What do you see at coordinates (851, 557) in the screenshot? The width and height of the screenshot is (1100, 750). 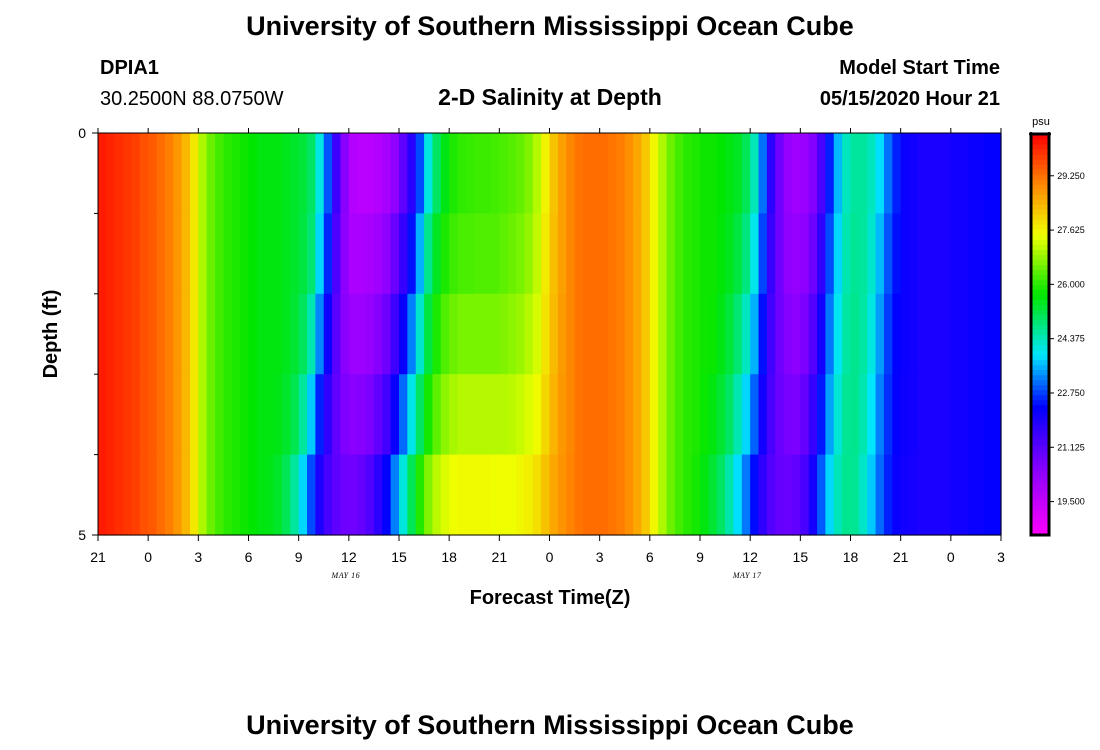 I see `x-tick-label: 18` at bounding box center [851, 557].